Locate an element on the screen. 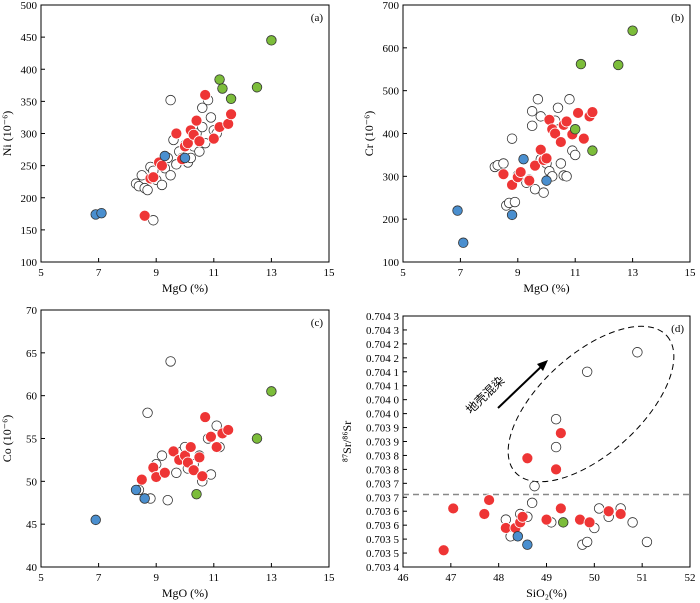  x-tick-label: 7 is located at coordinates (99, 578).